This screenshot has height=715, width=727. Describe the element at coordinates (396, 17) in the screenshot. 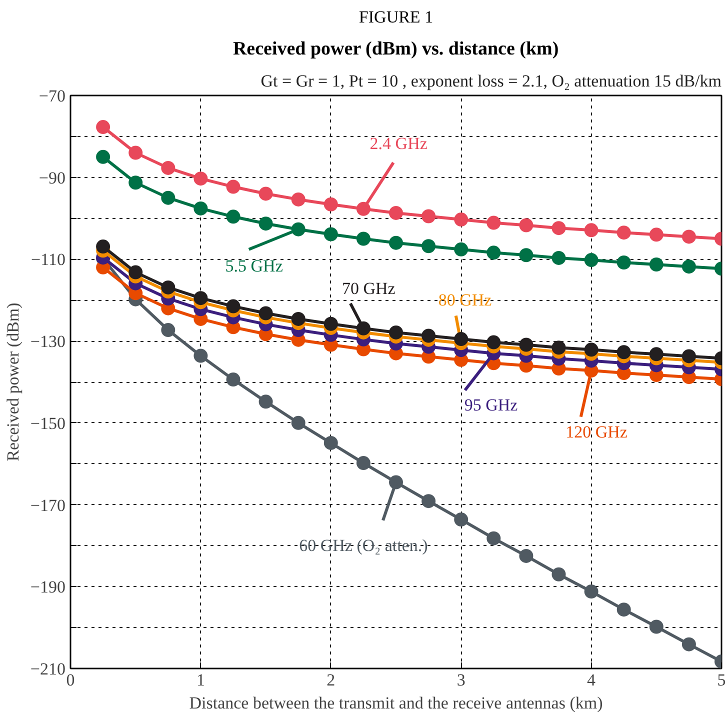

I see `chart-title: FIGURE 1` at that location.